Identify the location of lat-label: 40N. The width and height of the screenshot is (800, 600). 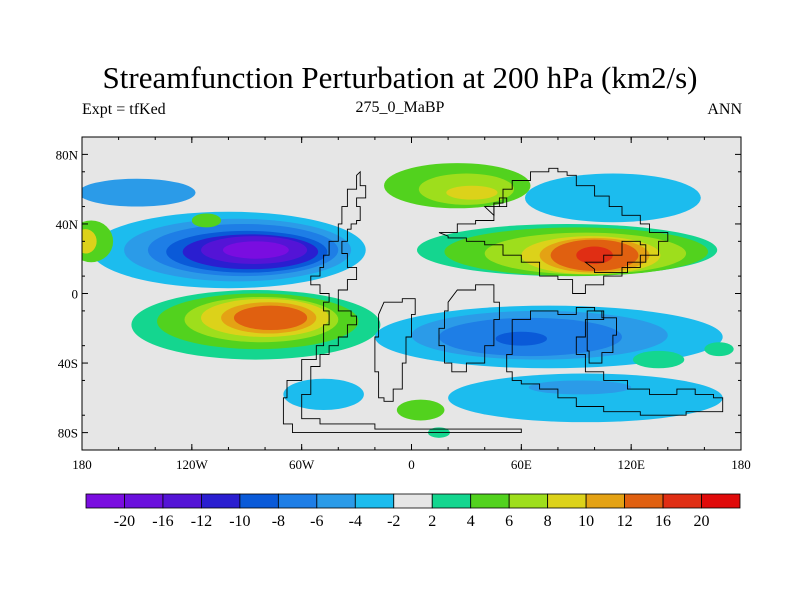
(67, 224).